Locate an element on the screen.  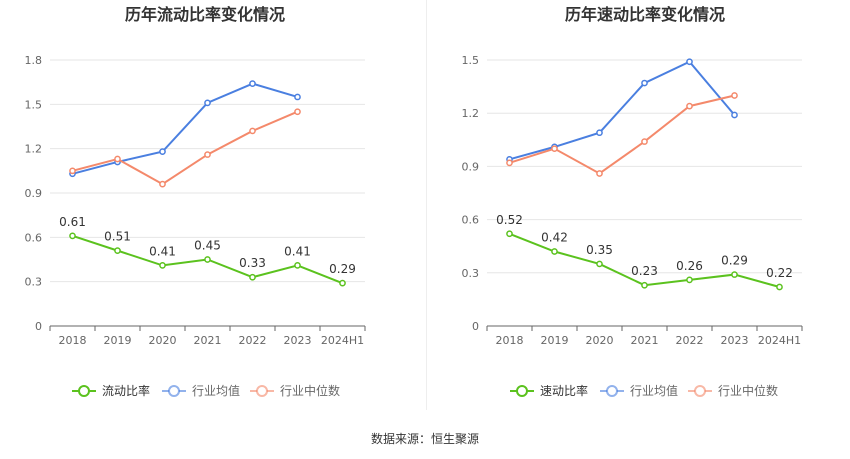
legend-label: 速动比率 is located at coordinates (564, 390).